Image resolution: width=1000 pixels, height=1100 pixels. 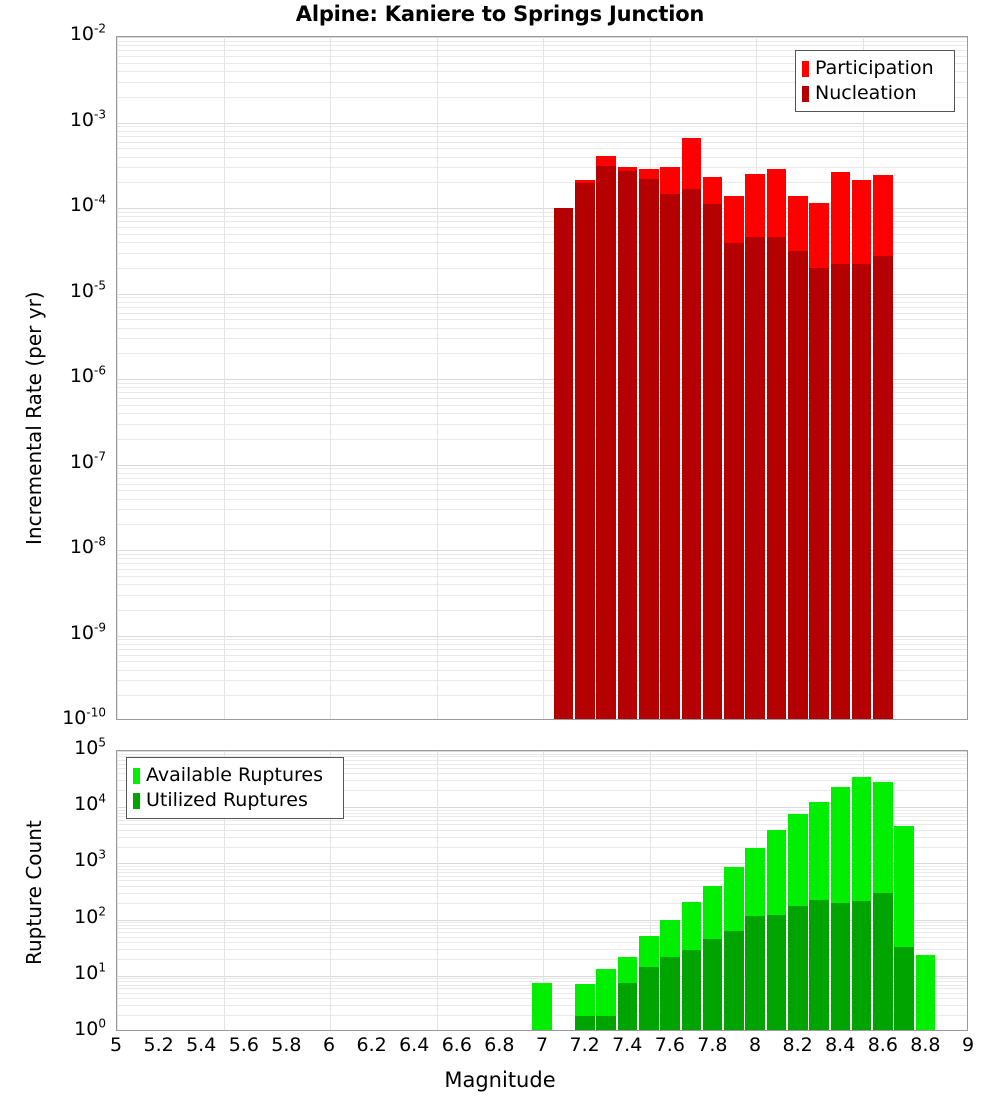 What do you see at coordinates (90, 860) in the screenshot?
I see `y-tick-label: 10³` at bounding box center [90, 860].